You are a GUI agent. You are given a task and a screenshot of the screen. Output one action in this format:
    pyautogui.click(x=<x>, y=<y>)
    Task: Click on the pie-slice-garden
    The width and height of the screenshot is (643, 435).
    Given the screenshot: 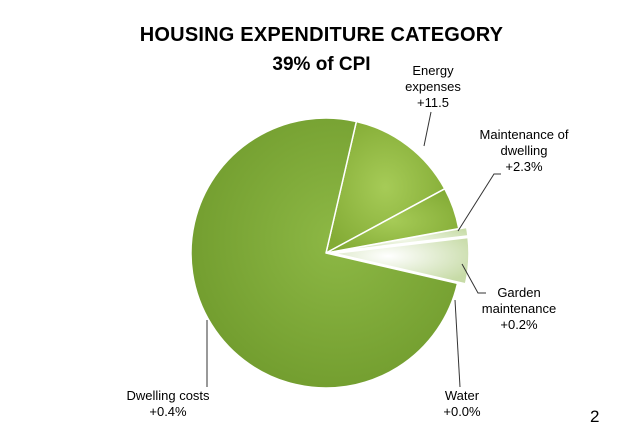 What is the action you would take?
    pyautogui.click(x=401, y=239)
    